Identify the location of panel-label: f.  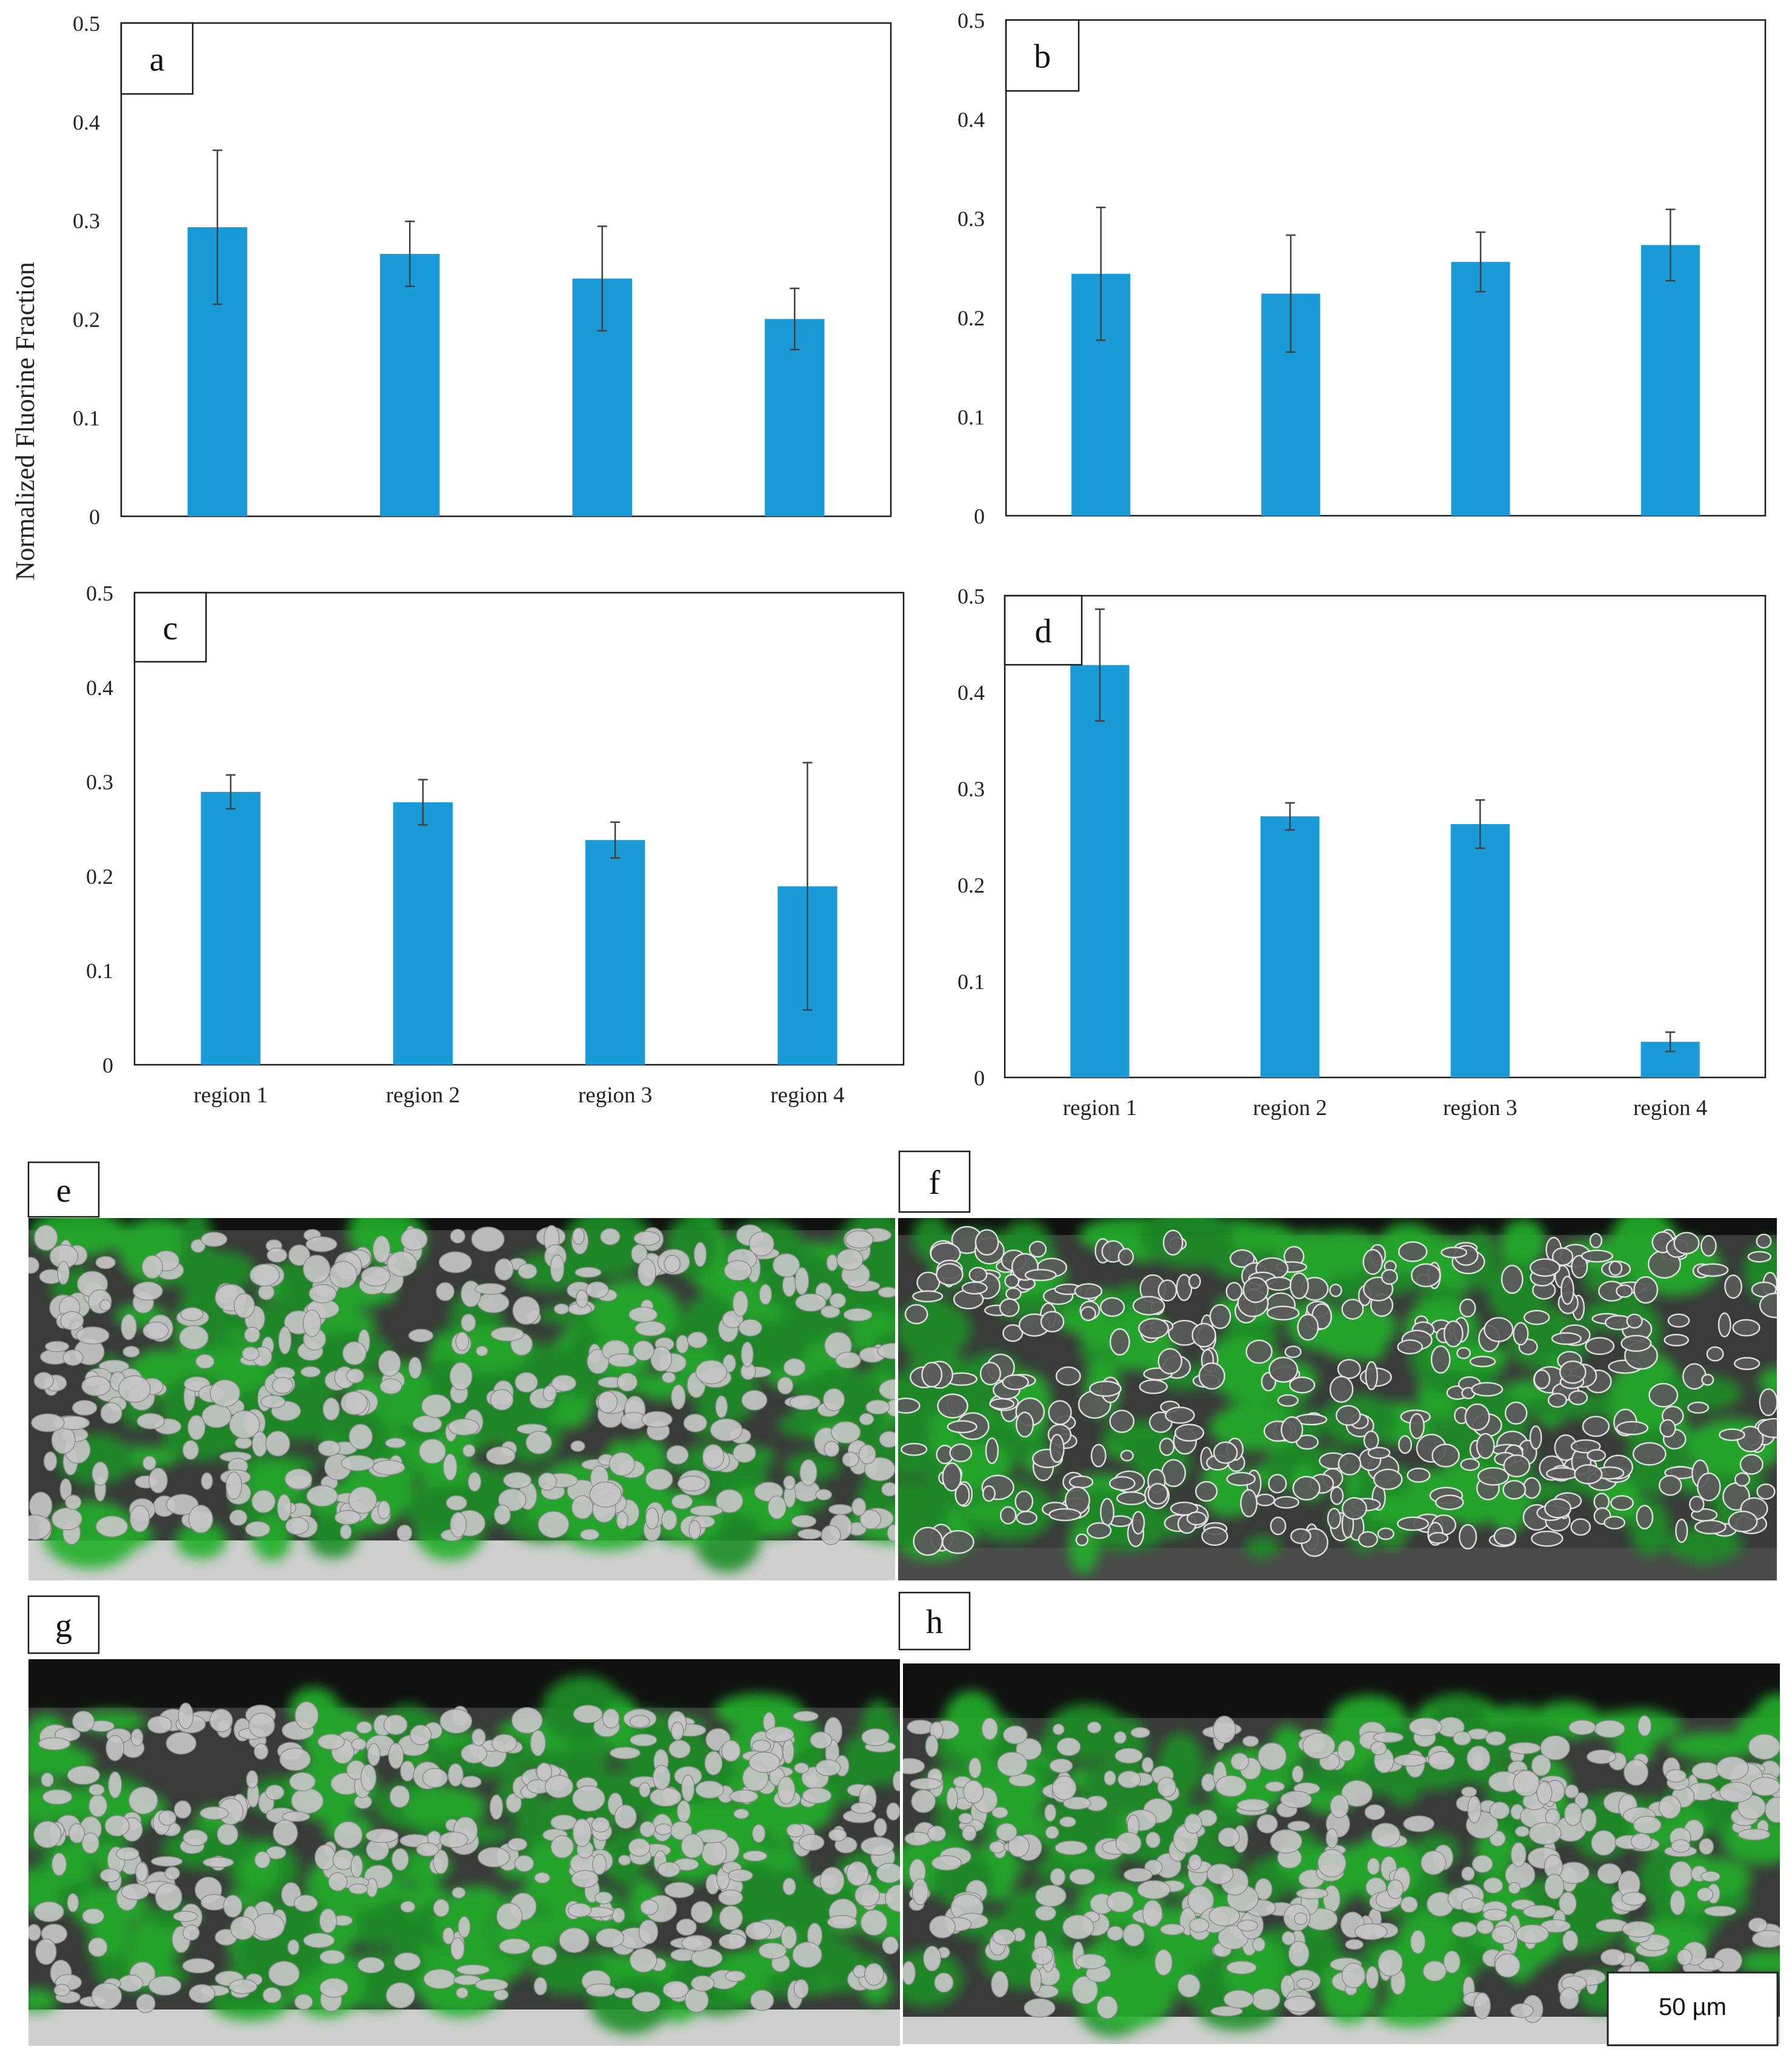
(935, 1183).